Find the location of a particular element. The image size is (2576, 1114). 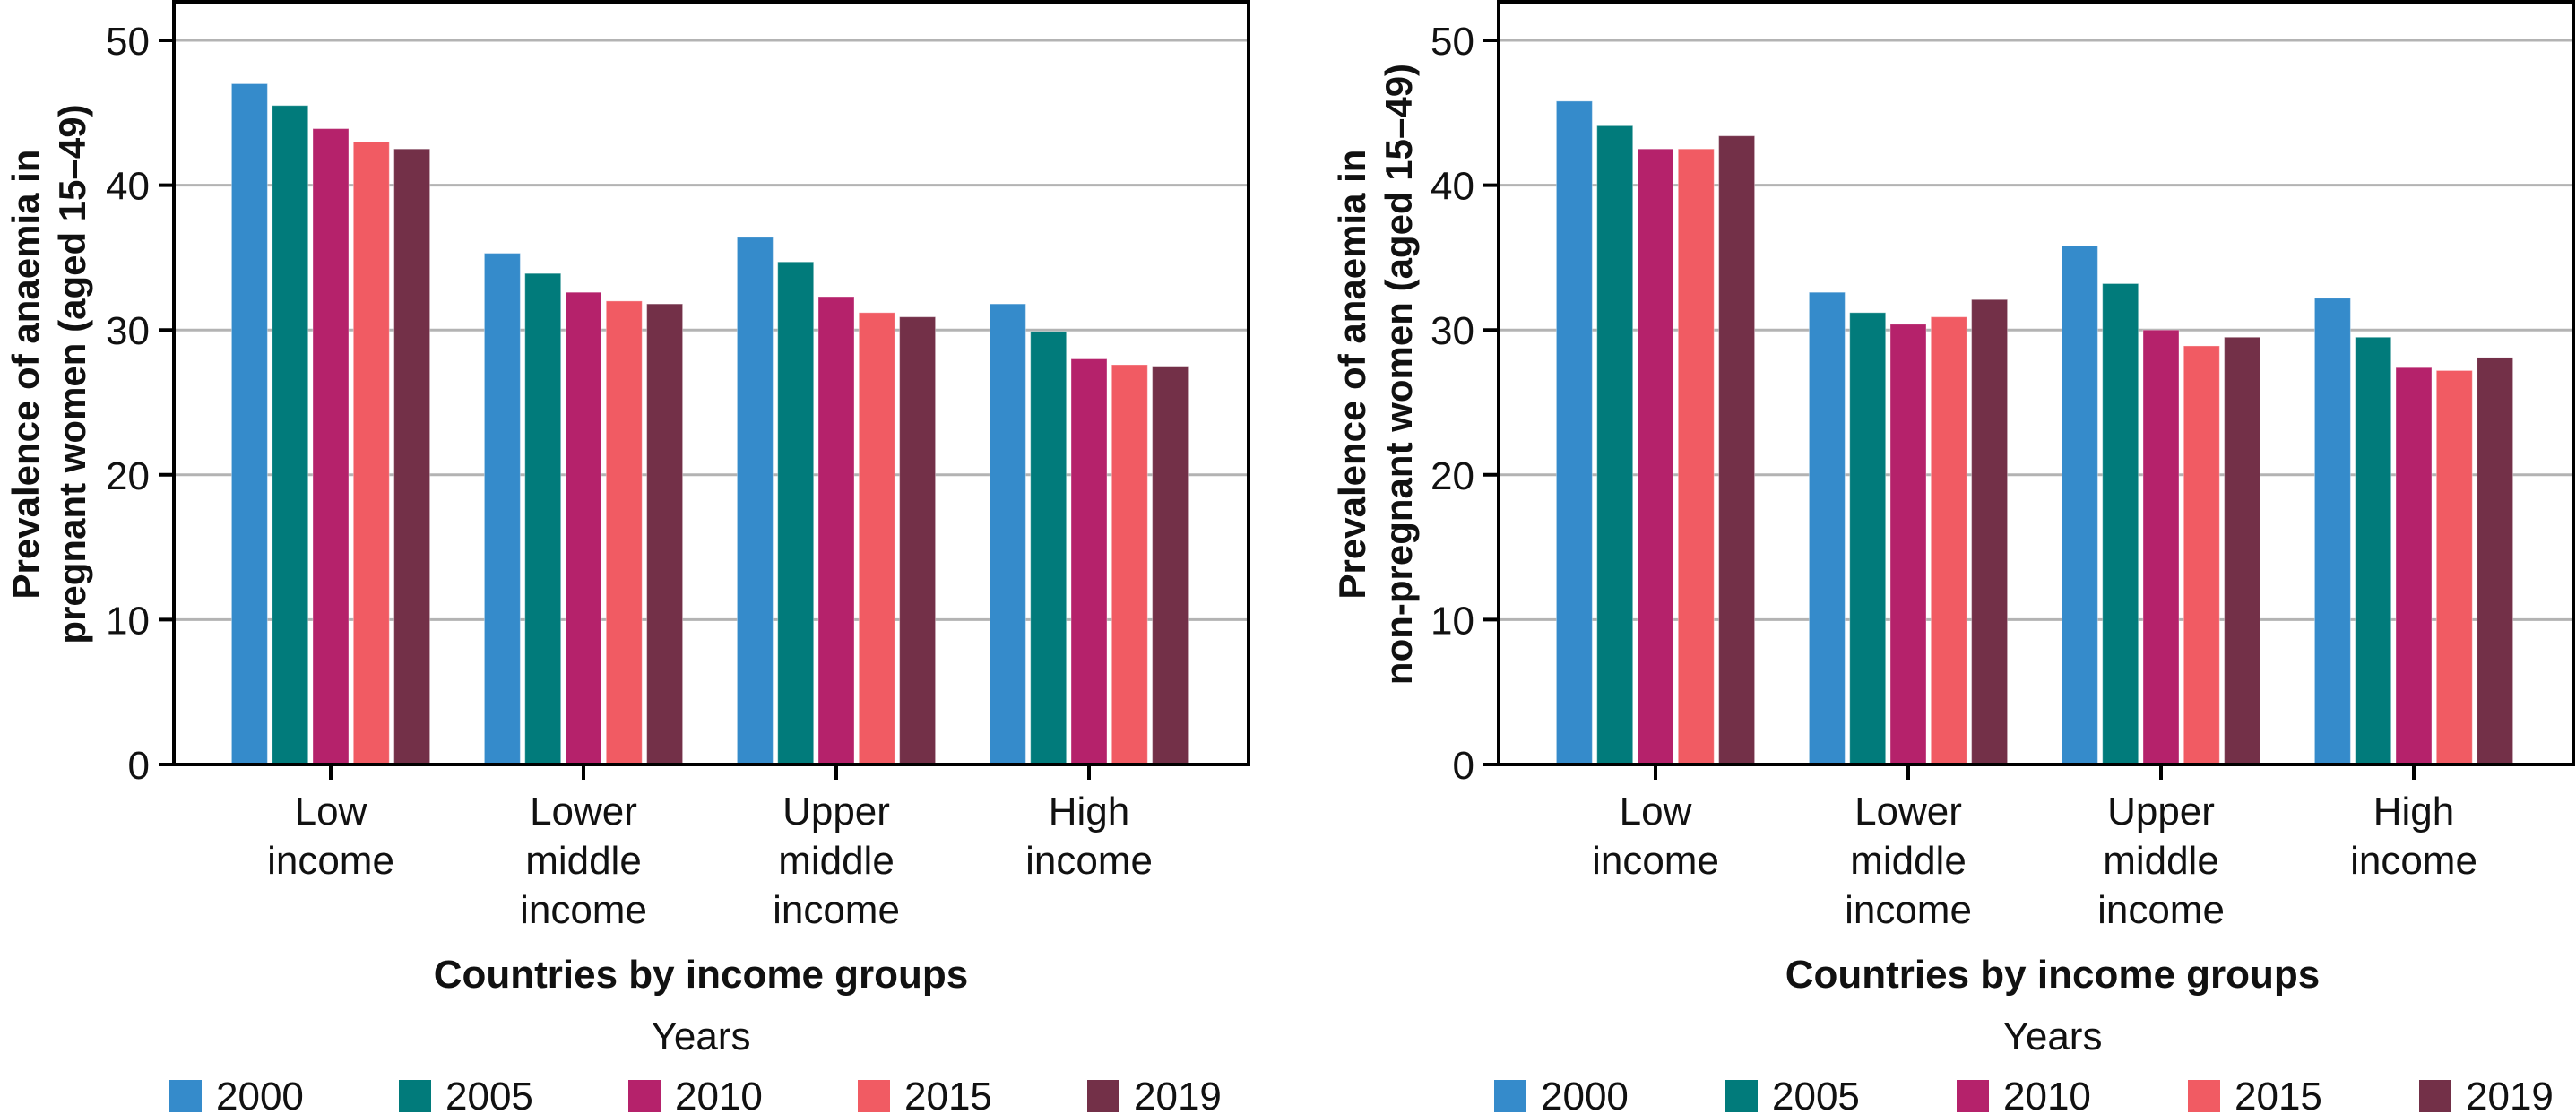

bar-2015-upper-middle-income is located at coordinates (2201, 555).